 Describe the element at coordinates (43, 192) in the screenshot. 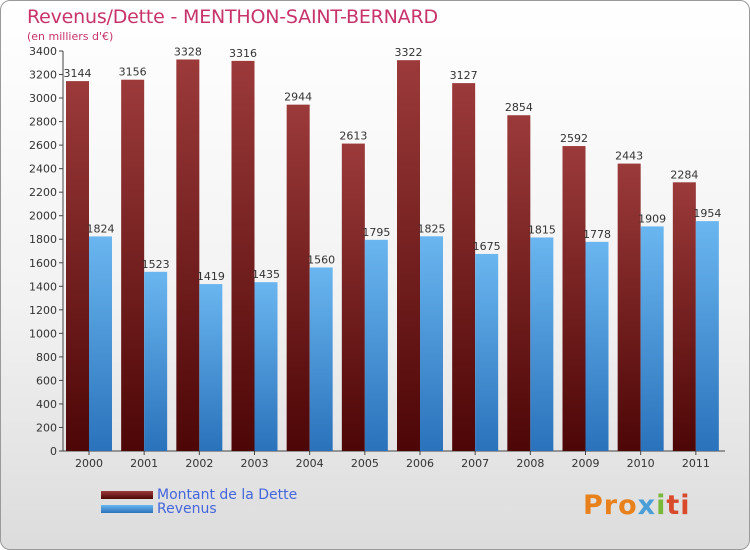

I see `y-tick-label: 2200` at that location.